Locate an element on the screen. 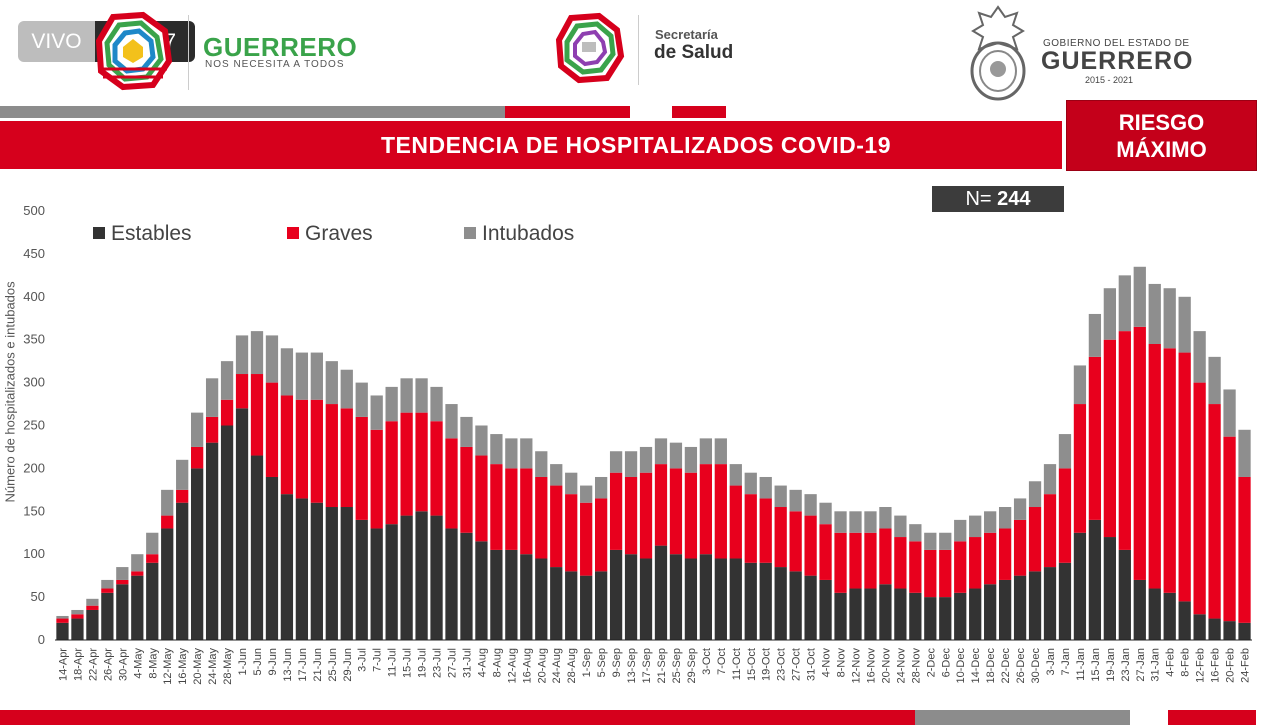 The height and width of the screenshot is (725, 1280). n-total-label: N= is located at coordinates (978, 199).